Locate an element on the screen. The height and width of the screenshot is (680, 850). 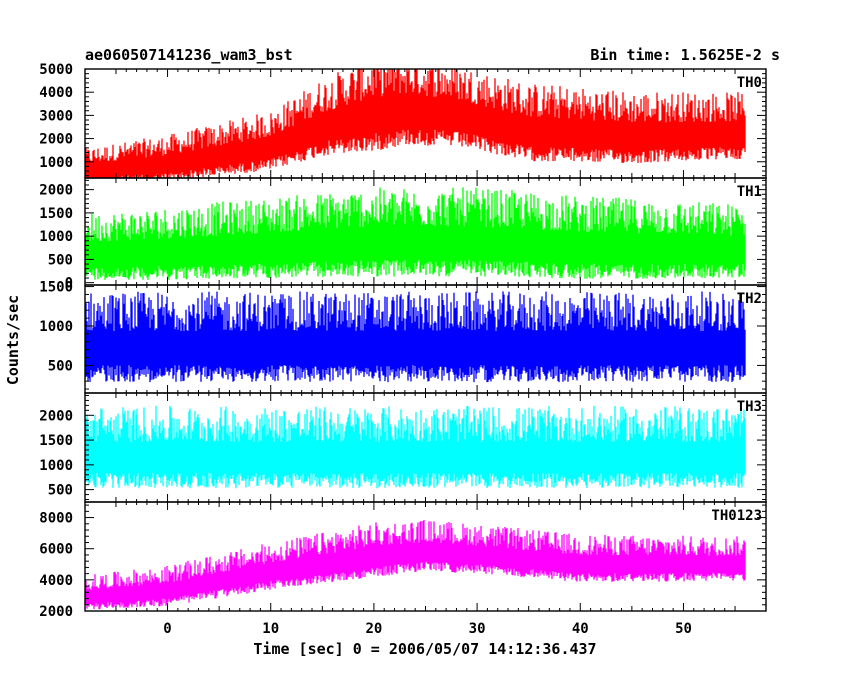
x-axis-label: Time [sec] 0 = 2006/05/07 14:12:36.437 is located at coordinates (424, 649).